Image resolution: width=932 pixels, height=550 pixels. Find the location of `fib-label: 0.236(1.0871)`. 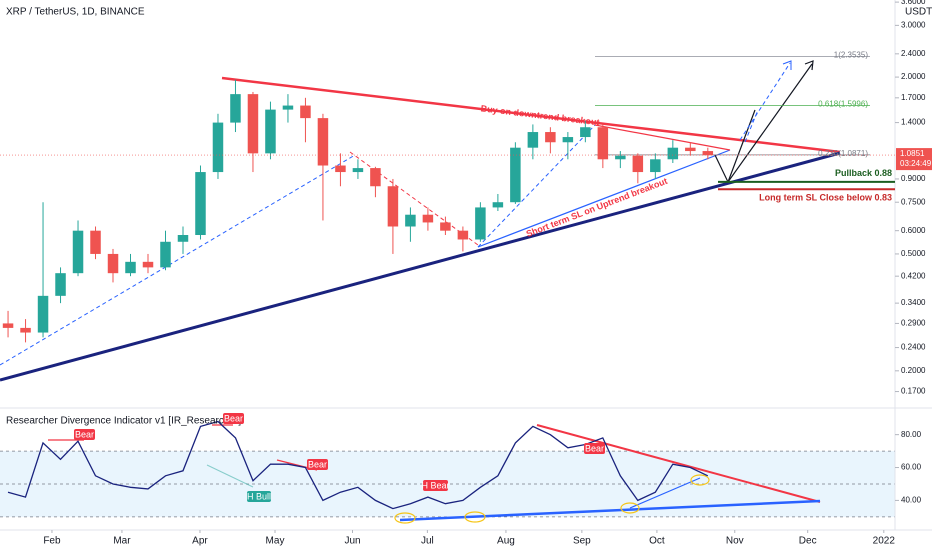

fib-label: 0.236(1.0871) is located at coordinates (843, 153).